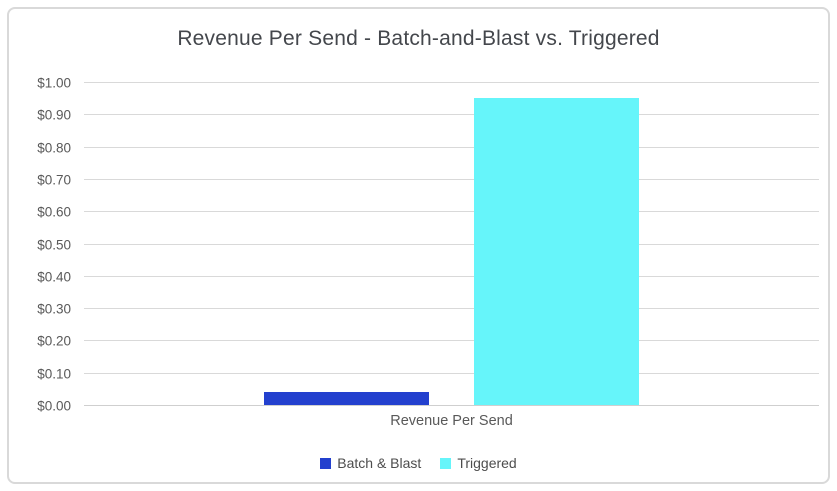  What do you see at coordinates (54, 277) in the screenshot?
I see `y-tick-label: $0.40` at bounding box center [54, 277].